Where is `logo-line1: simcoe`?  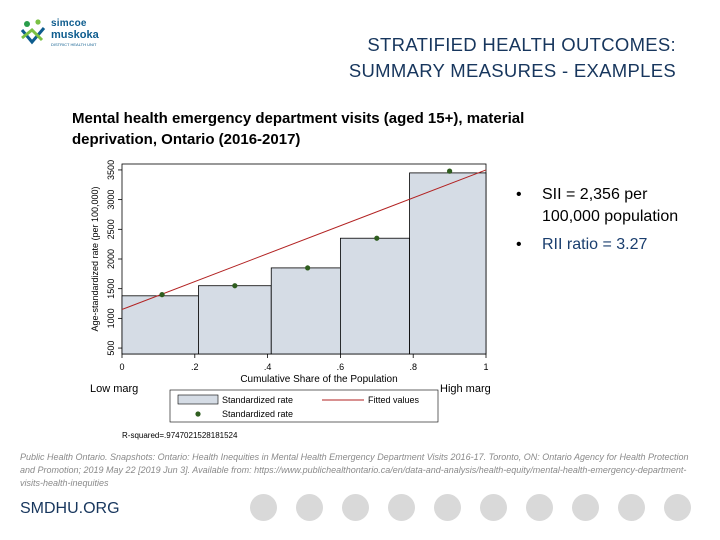 logo-line1: simcoe is located at coordinates (69, 23).